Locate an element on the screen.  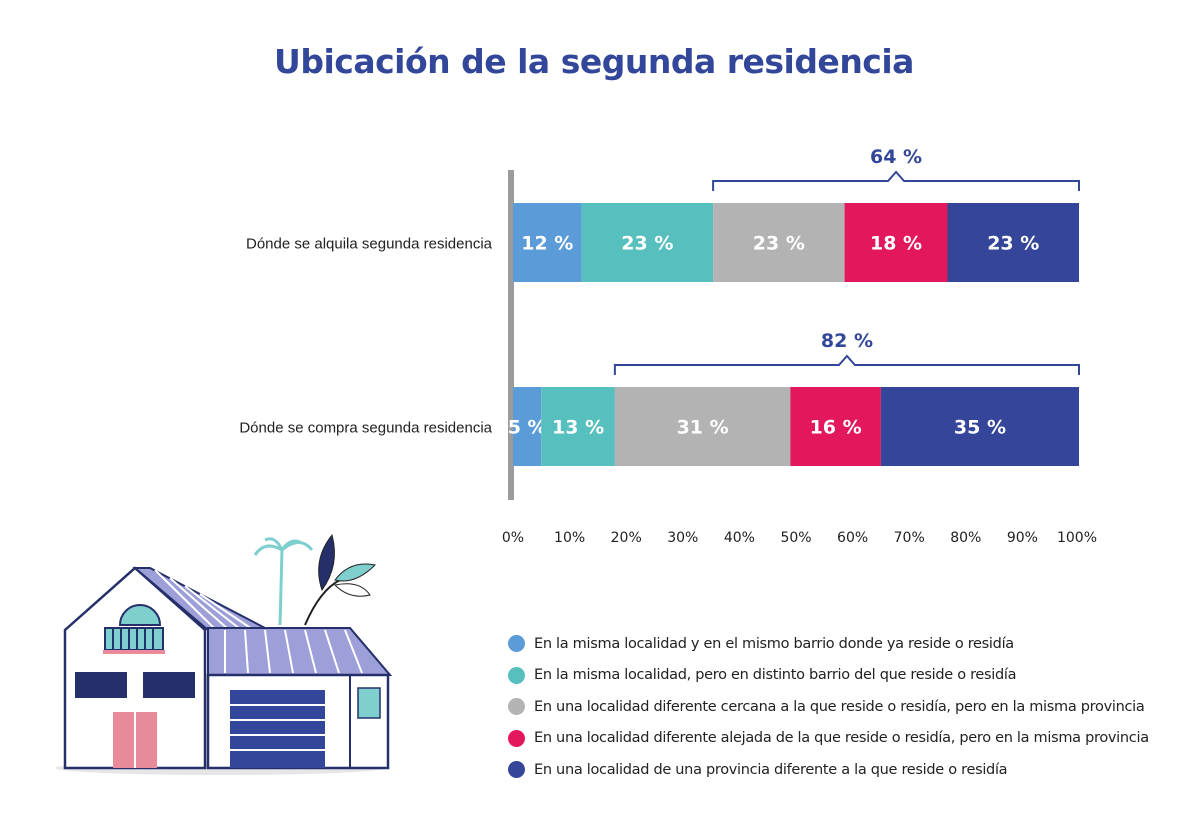
category-label: Dónde se compra segunda residencia is located at coordinates (365, 428).